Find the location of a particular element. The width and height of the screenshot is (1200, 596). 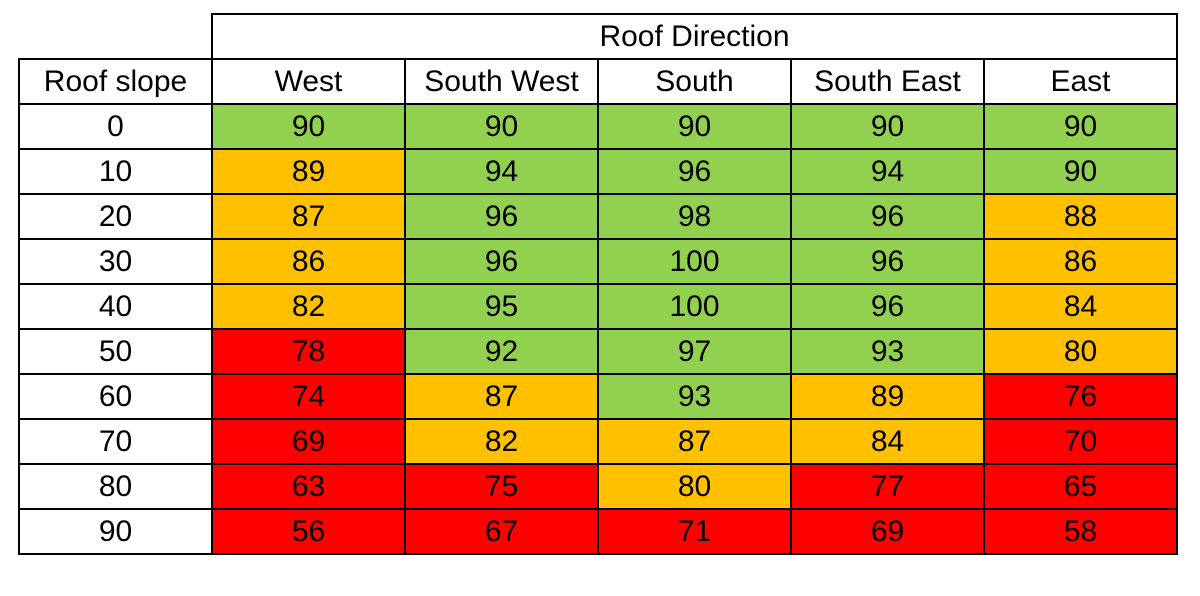

column-group-row: Roof Direction is located at coordinates (598, 36).